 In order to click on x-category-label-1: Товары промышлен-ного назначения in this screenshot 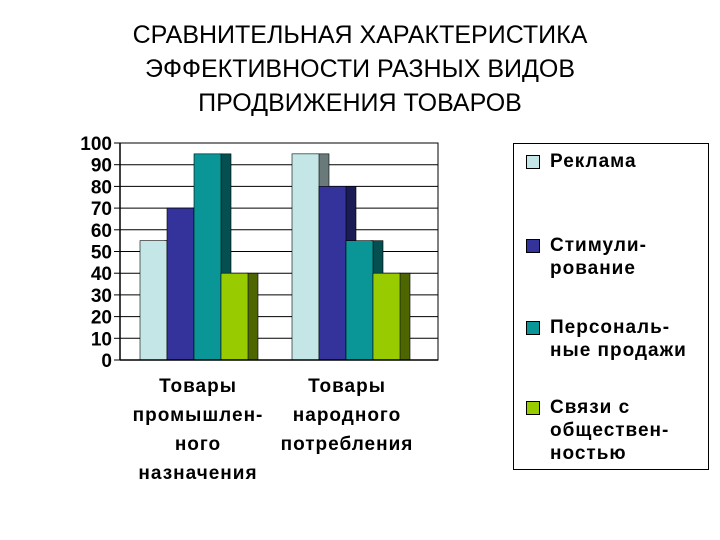, I will do `click(198, 430)`.